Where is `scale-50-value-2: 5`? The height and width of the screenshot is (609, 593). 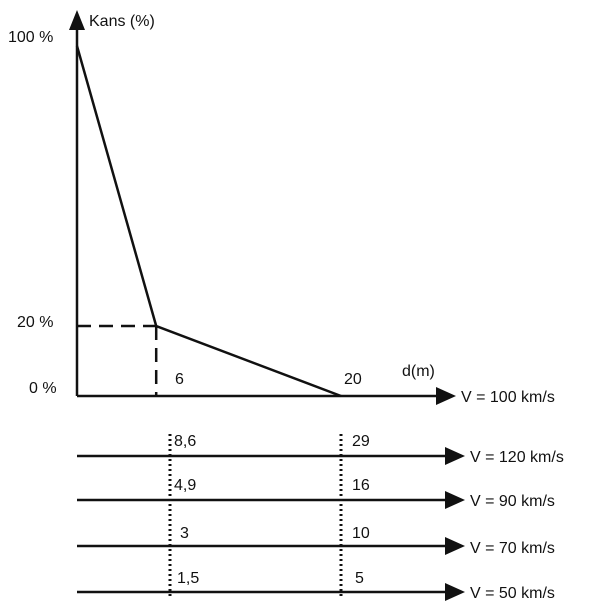 scale-50-value-2: 5 is located at coordinates (359, 578).